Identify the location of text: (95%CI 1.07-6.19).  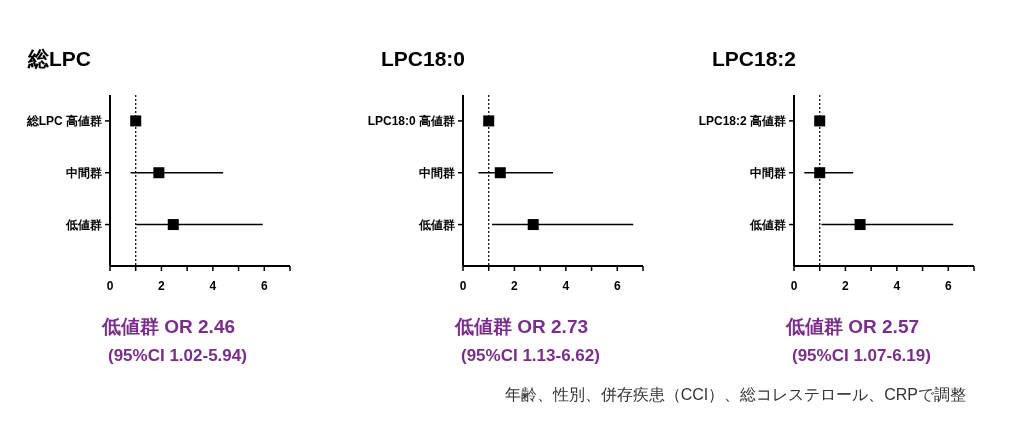
(861, 355).